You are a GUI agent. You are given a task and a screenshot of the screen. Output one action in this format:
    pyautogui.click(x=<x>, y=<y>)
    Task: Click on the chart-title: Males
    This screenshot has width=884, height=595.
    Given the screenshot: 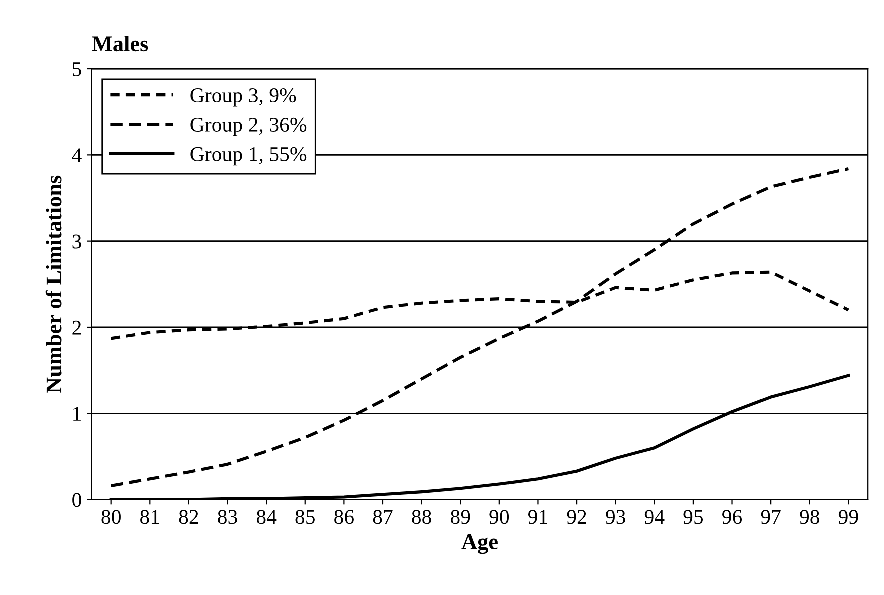 What is the action you would take?
    pyautogui.click(x=120, y=44)
    